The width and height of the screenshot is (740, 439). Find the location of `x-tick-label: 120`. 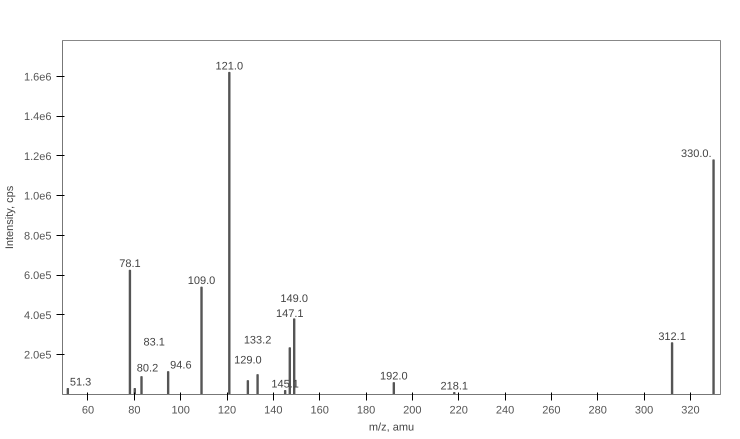

x-tick-label: 120 is located at coordinates (227, 410).